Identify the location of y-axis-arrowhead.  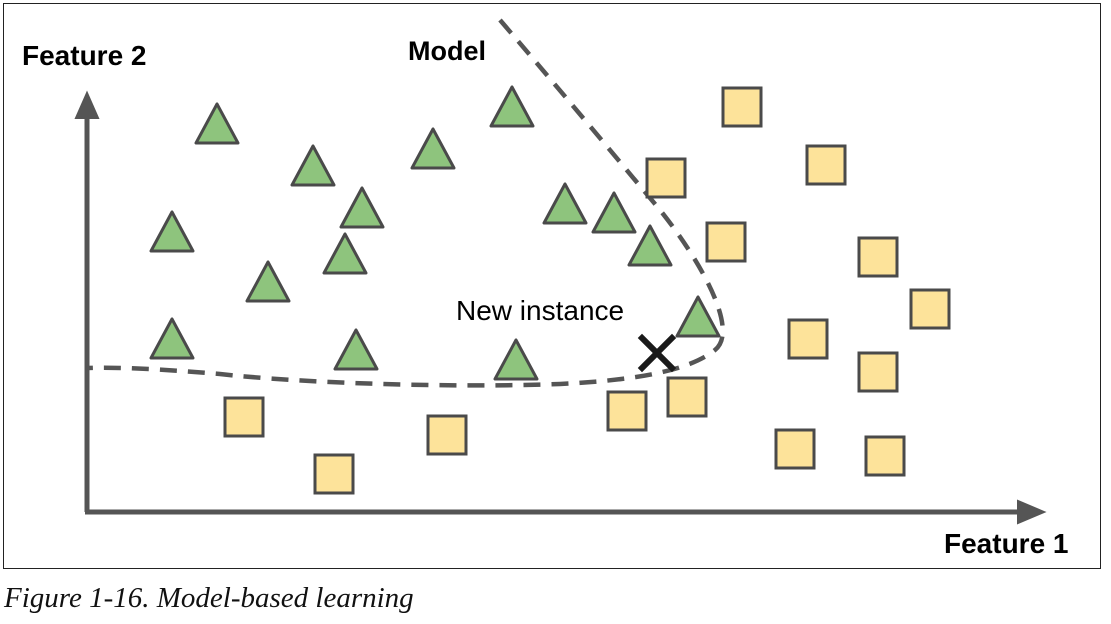
(87, 104).